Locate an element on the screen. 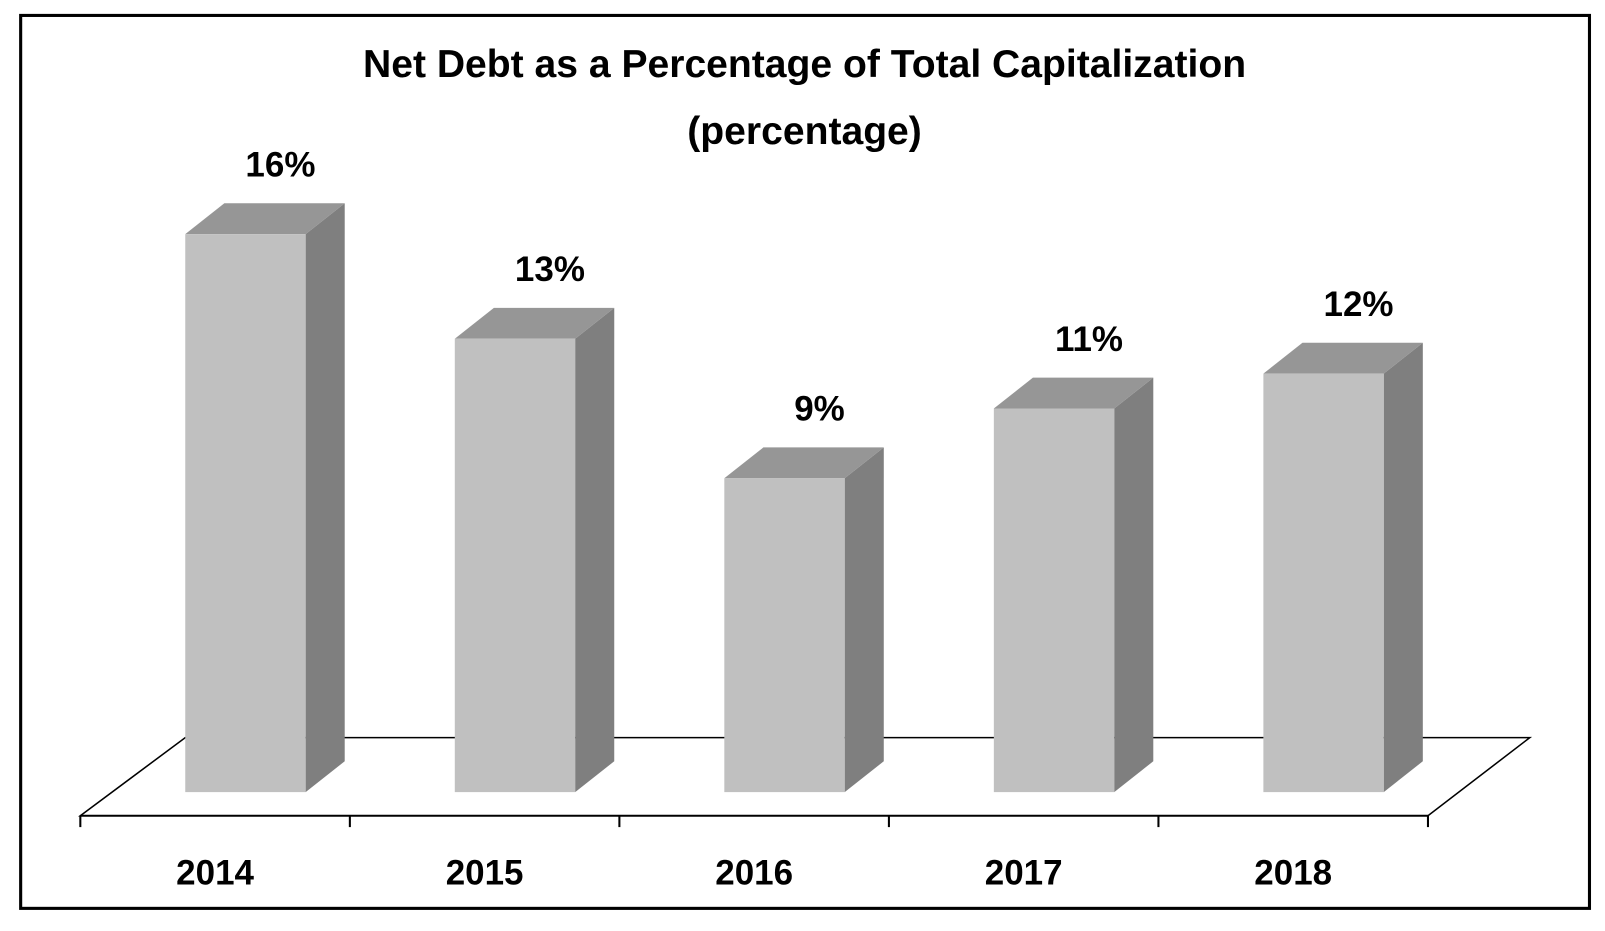  value-label: 16% is located at coordinates (280, 165).